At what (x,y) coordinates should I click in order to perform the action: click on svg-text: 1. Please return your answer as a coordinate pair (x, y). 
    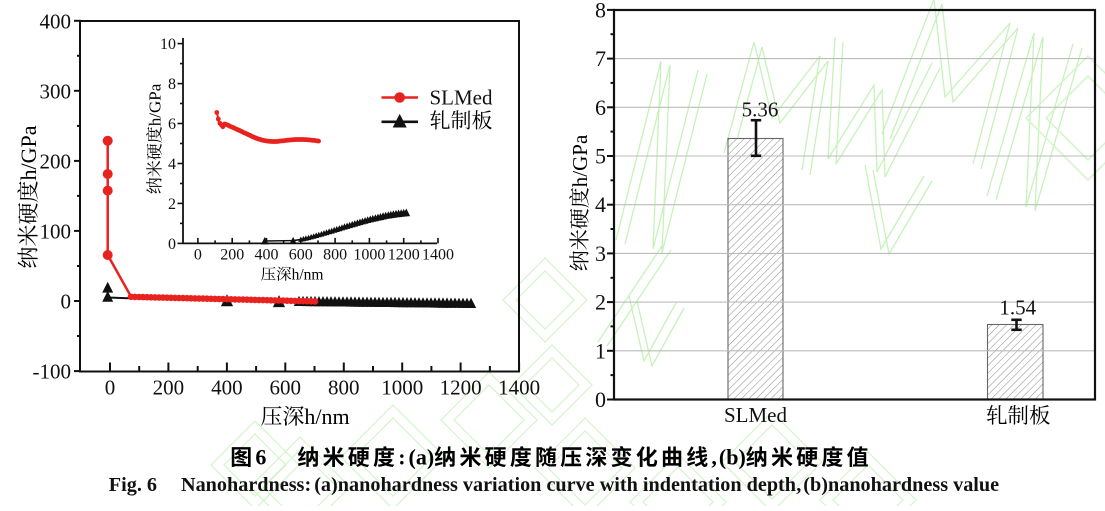
    Looking at the image, I should click on (600, 350).